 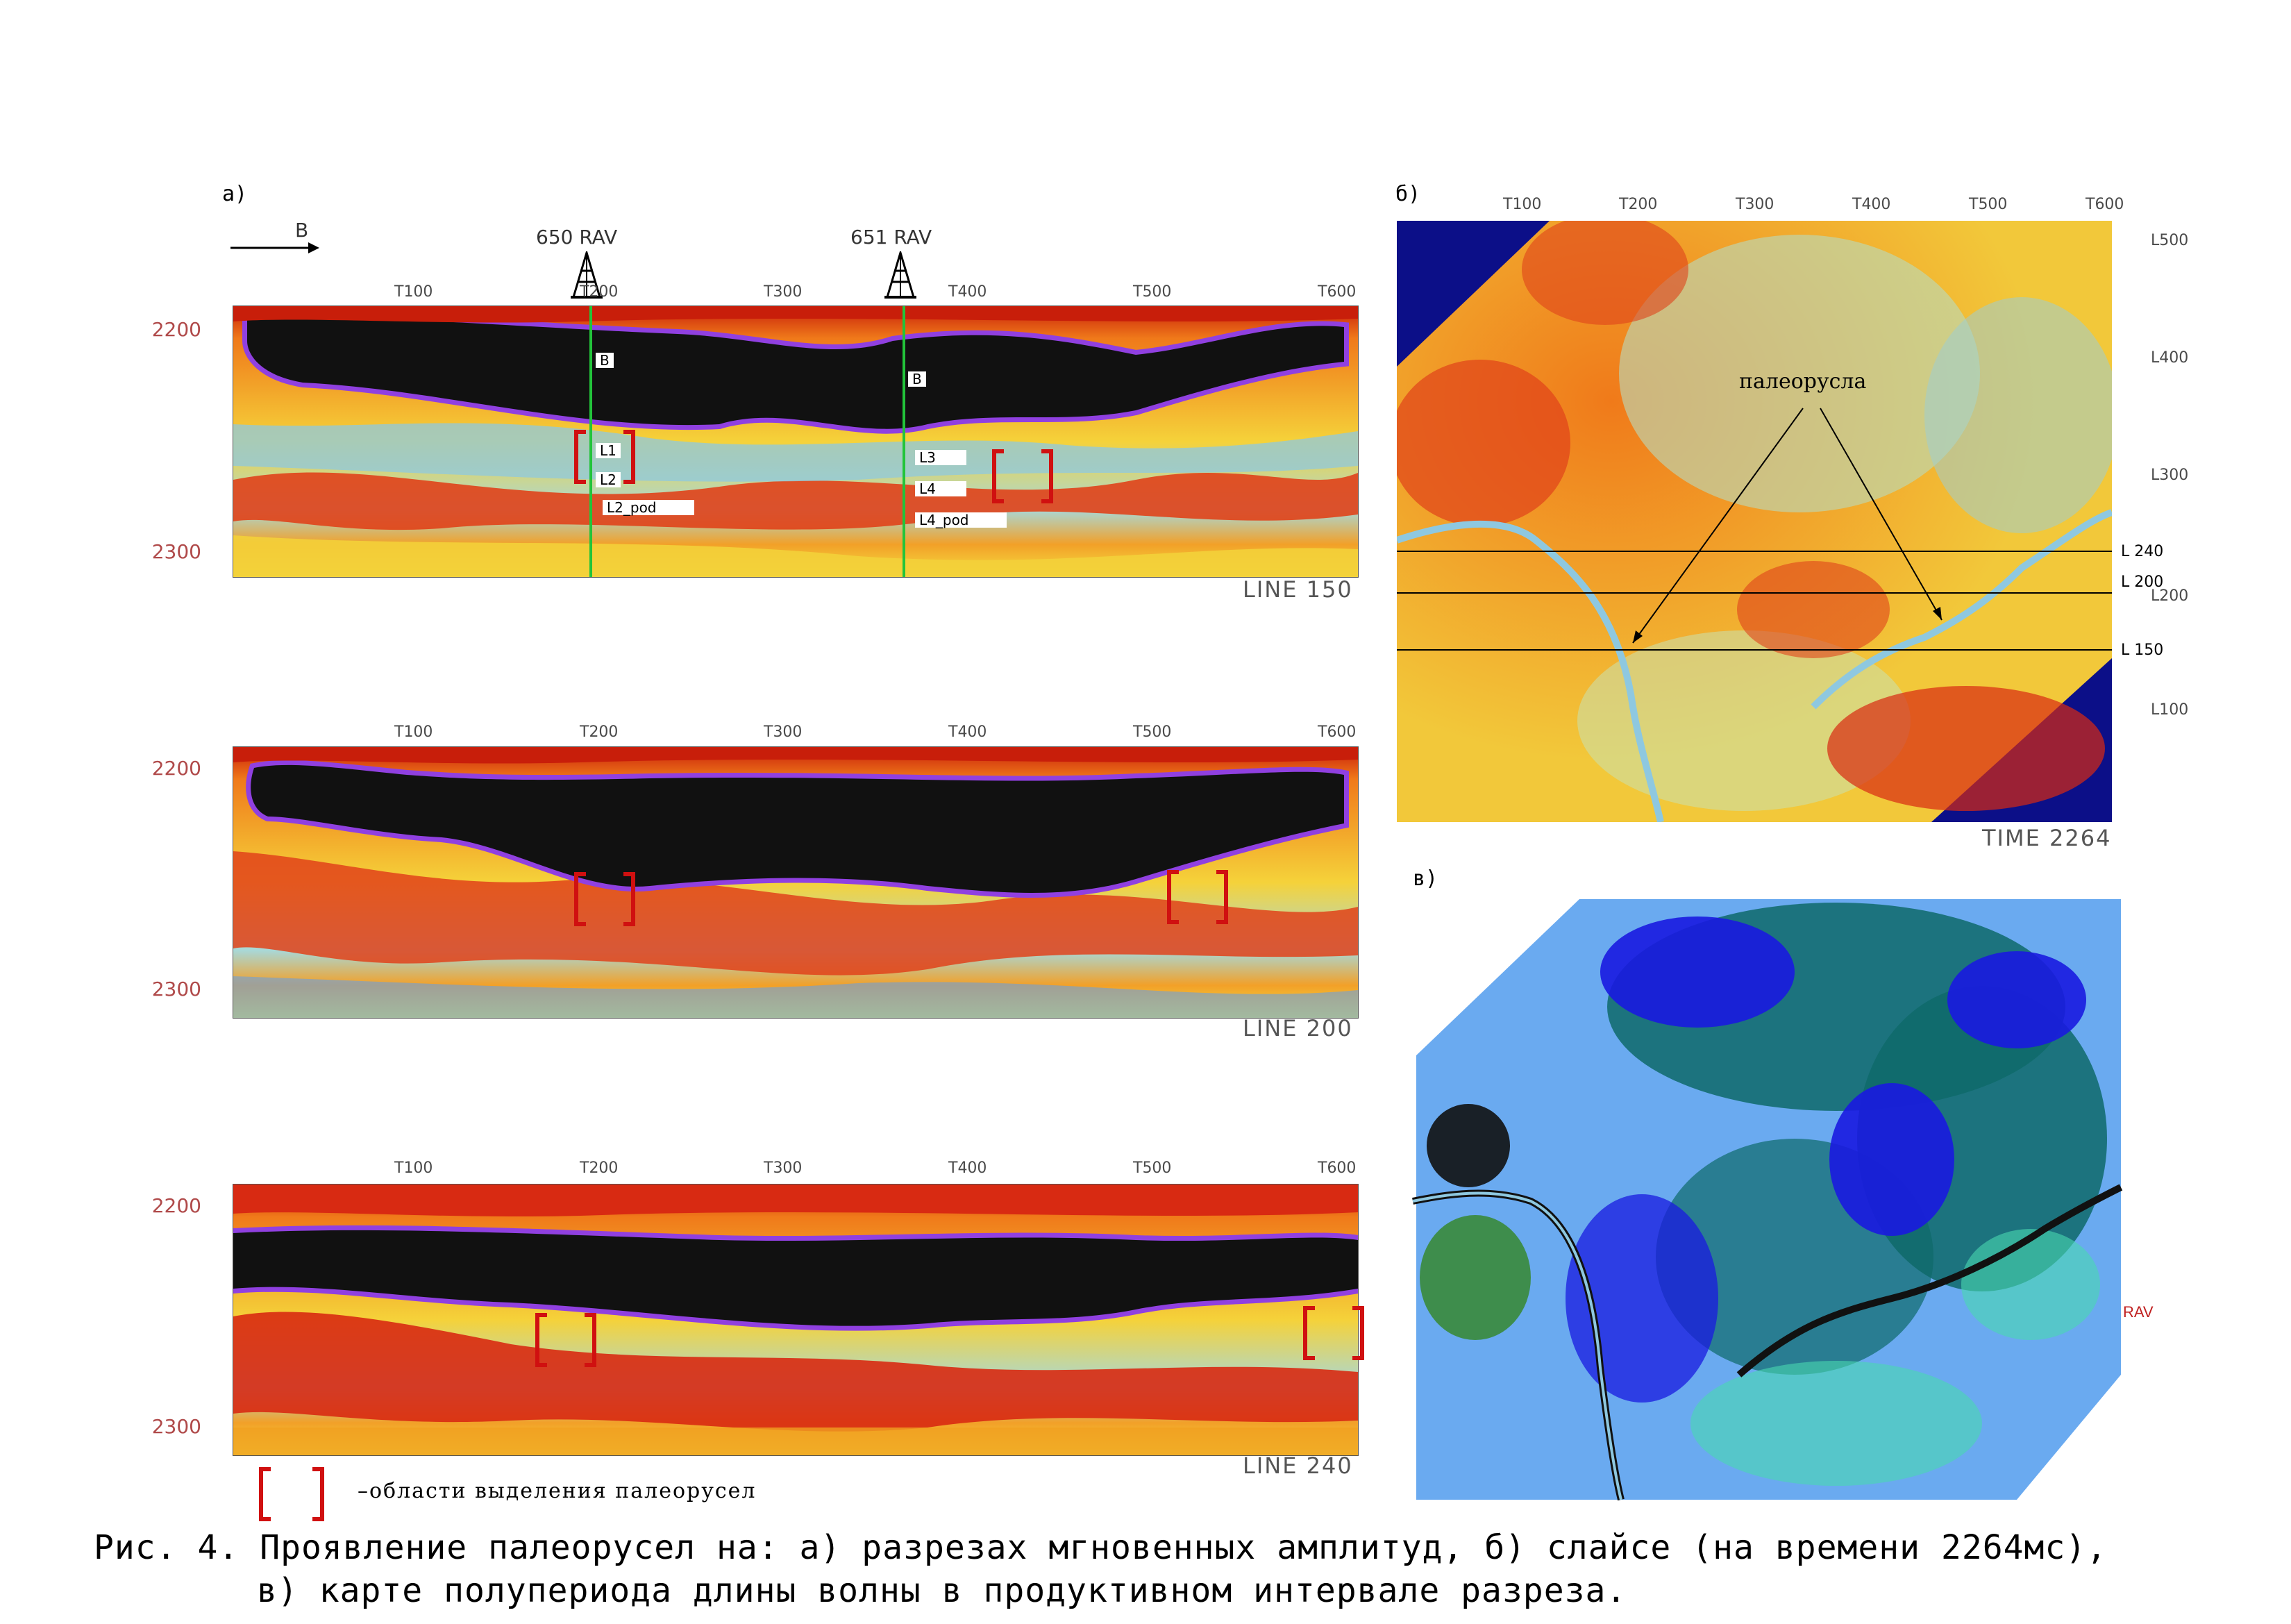 What do you see at coordinates (1298, 589) in the screenshot?
I see `section-label-line-150: LINE 150` at bounding box center [1298, 589].